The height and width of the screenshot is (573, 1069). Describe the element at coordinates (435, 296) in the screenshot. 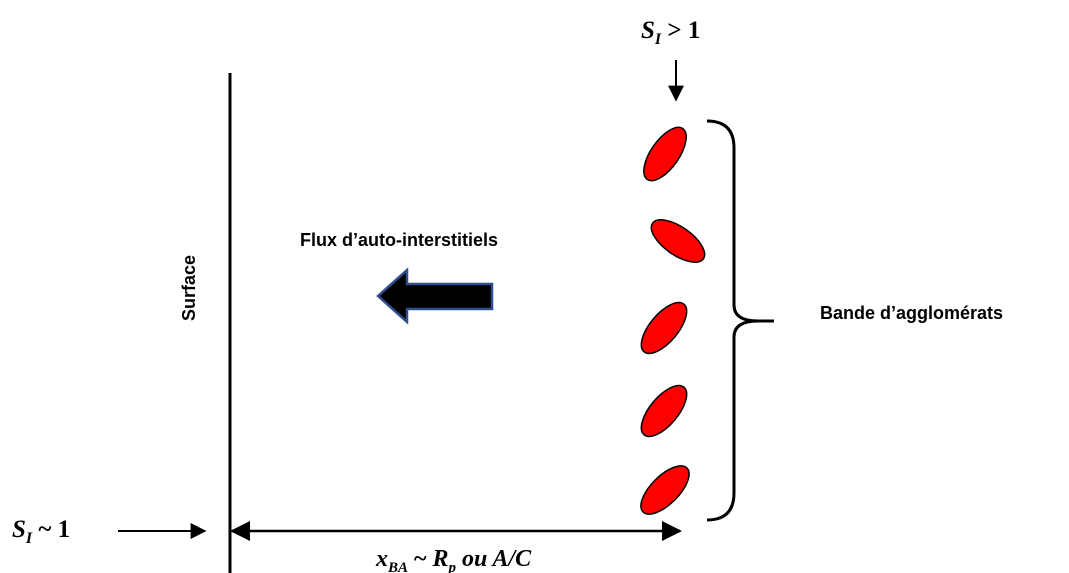

I see `flux-arrow` at that location.